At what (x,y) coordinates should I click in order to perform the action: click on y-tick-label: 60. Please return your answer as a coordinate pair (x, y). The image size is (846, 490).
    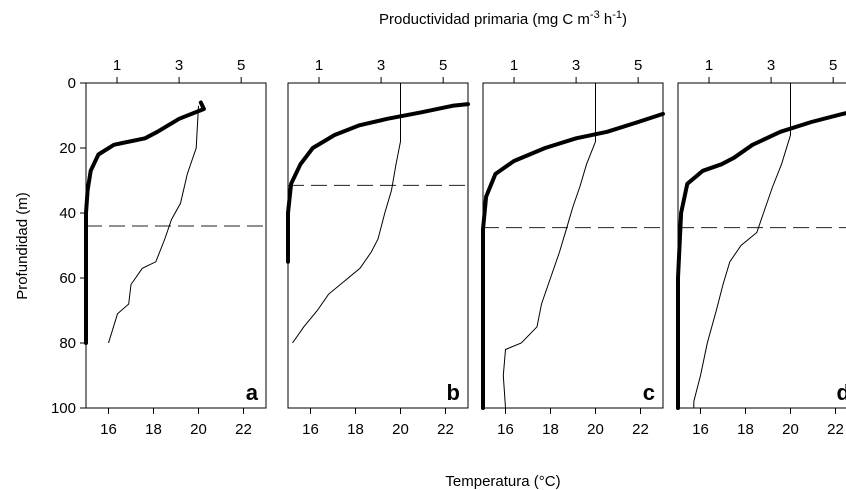
    Looking at the image, I should click on (67, 278).